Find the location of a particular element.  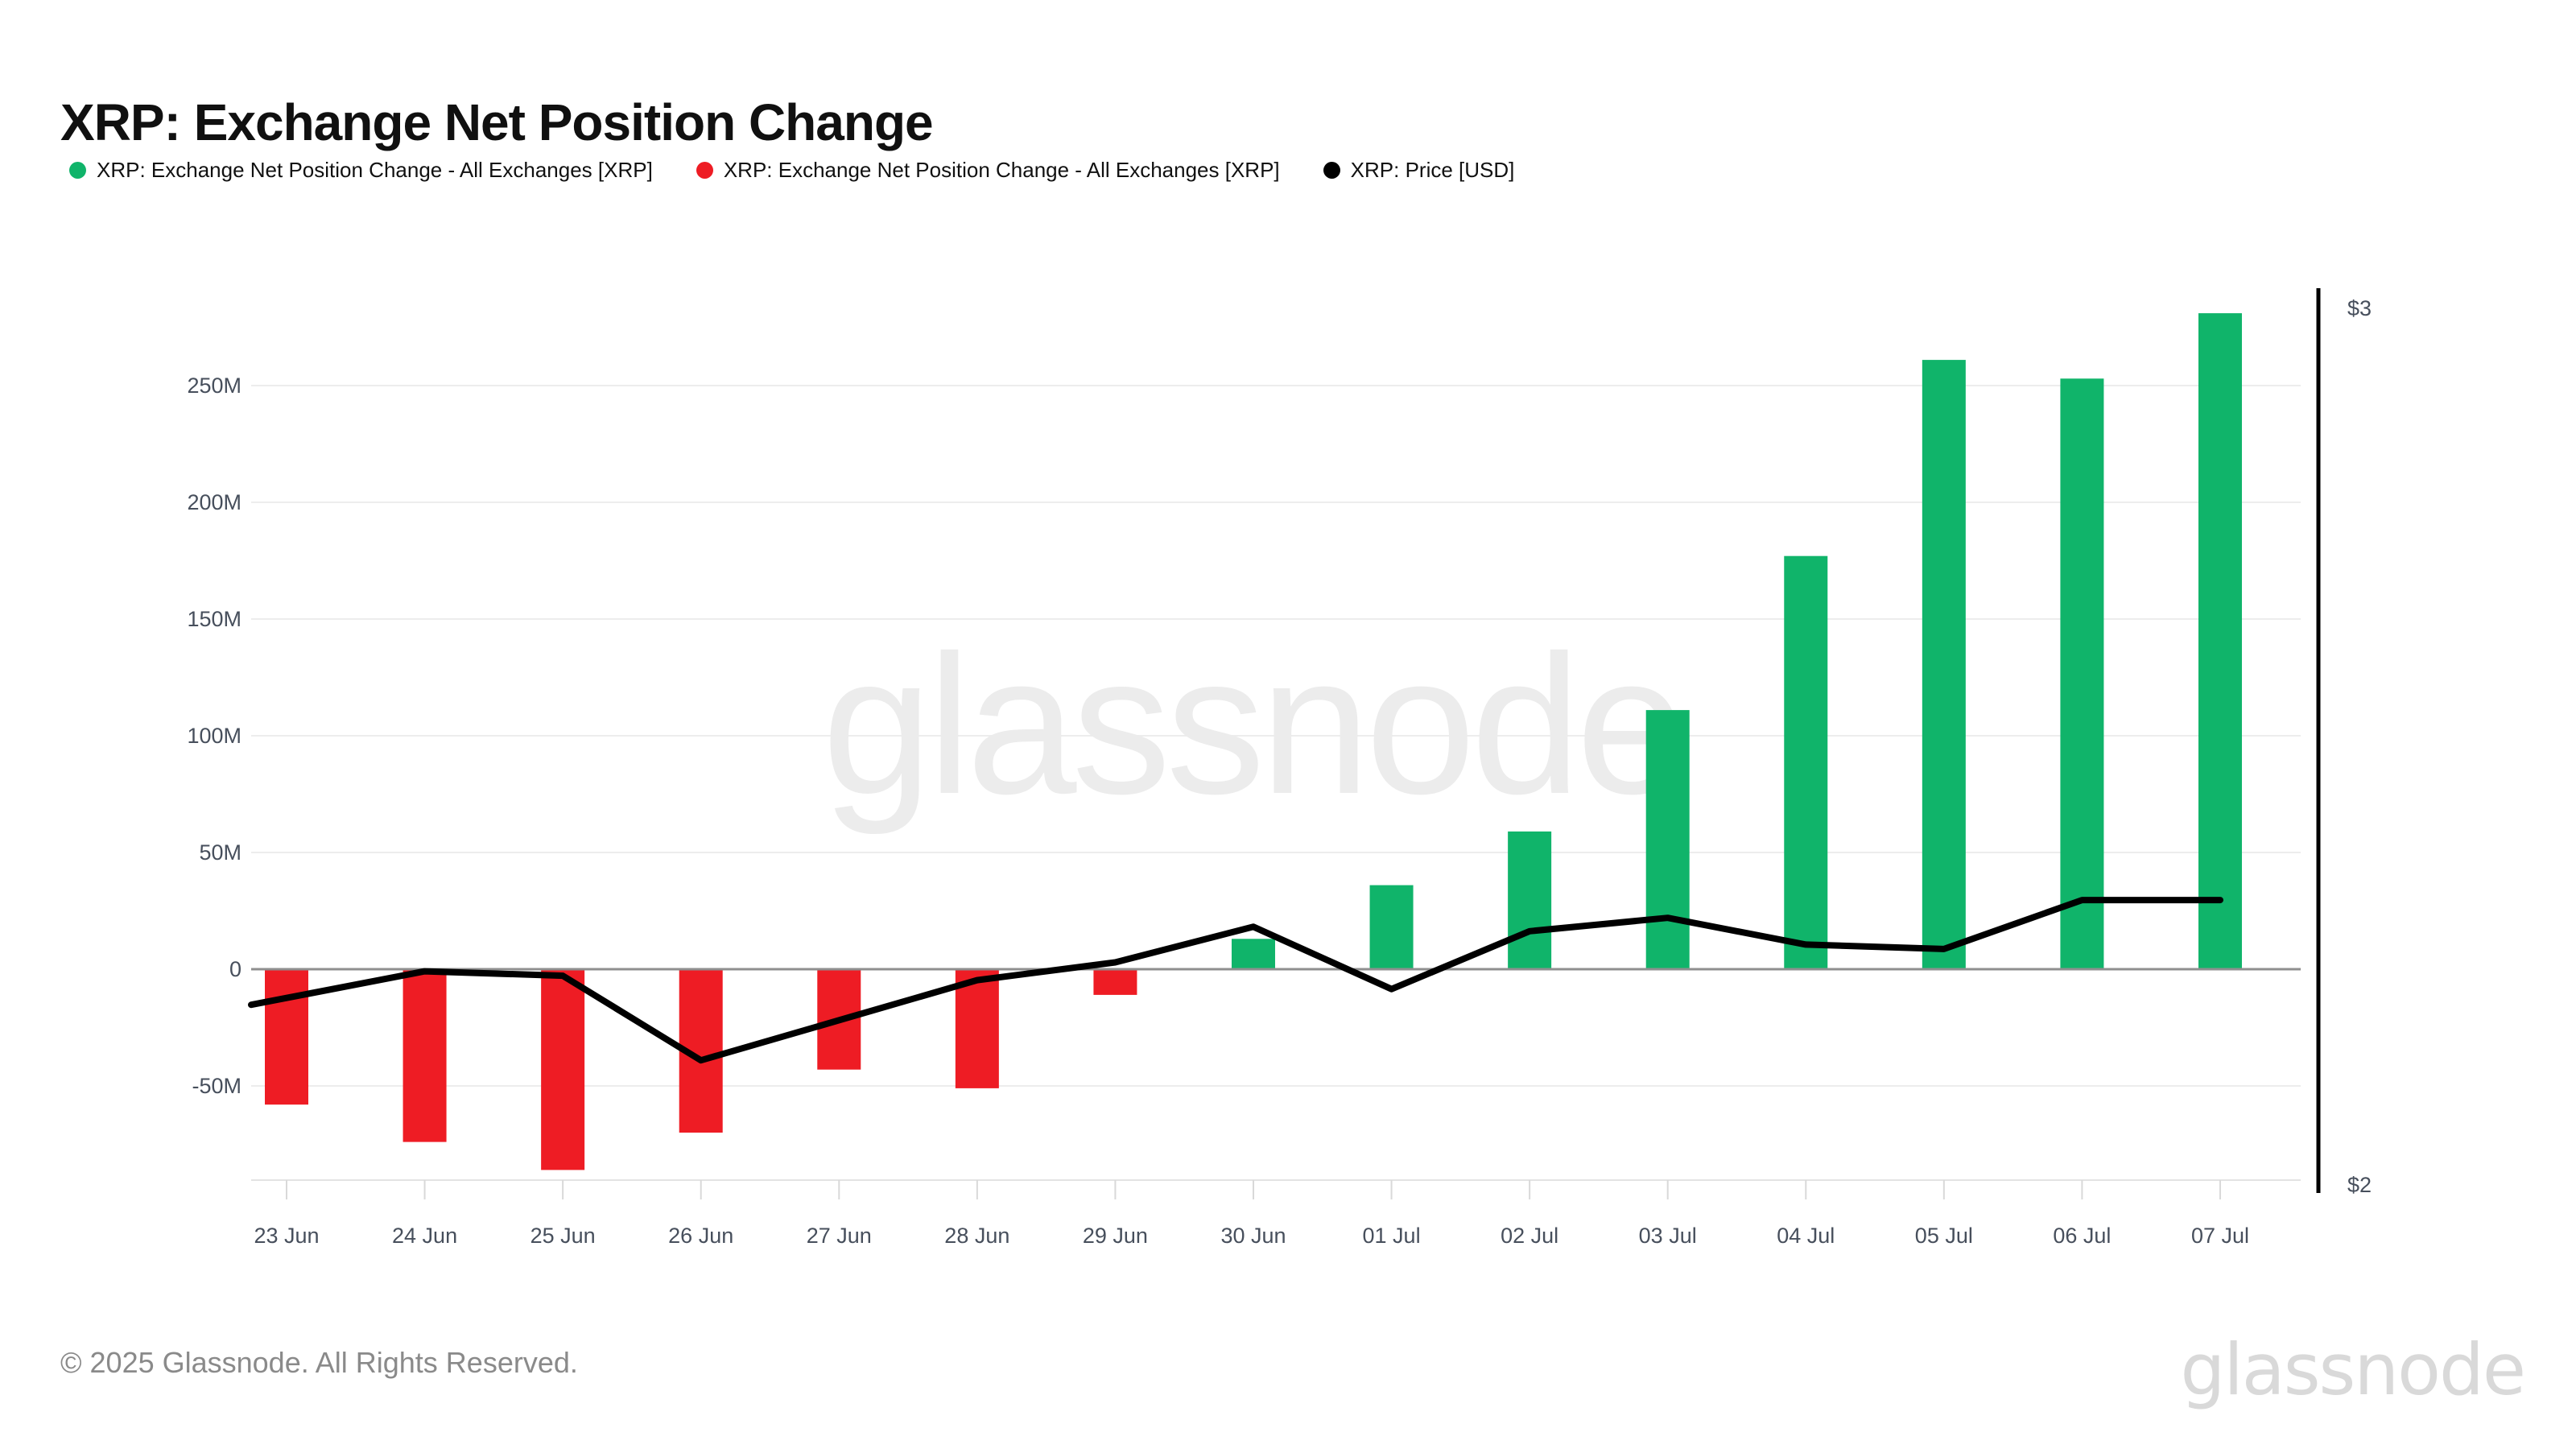

legend-dot-black-icon is located at coordinates (1331, 171).